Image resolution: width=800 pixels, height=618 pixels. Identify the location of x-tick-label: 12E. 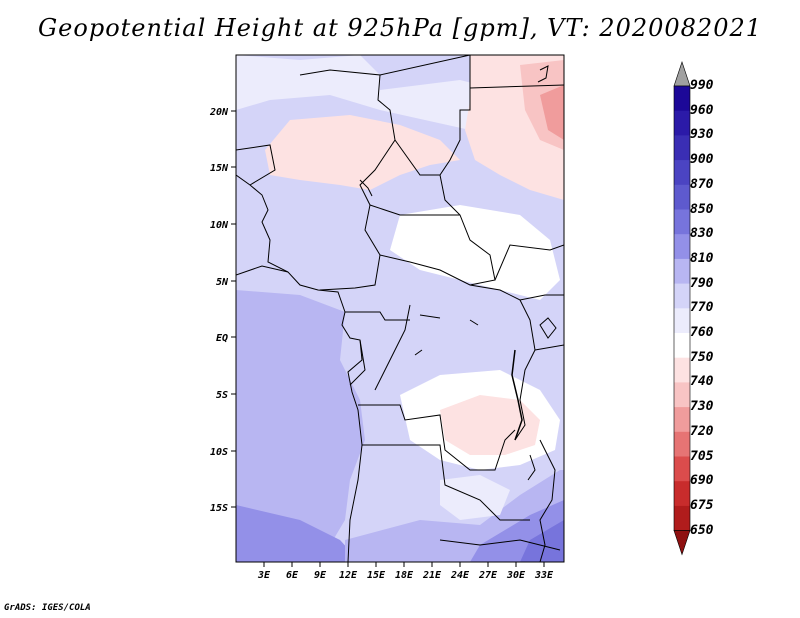
(348, 575).